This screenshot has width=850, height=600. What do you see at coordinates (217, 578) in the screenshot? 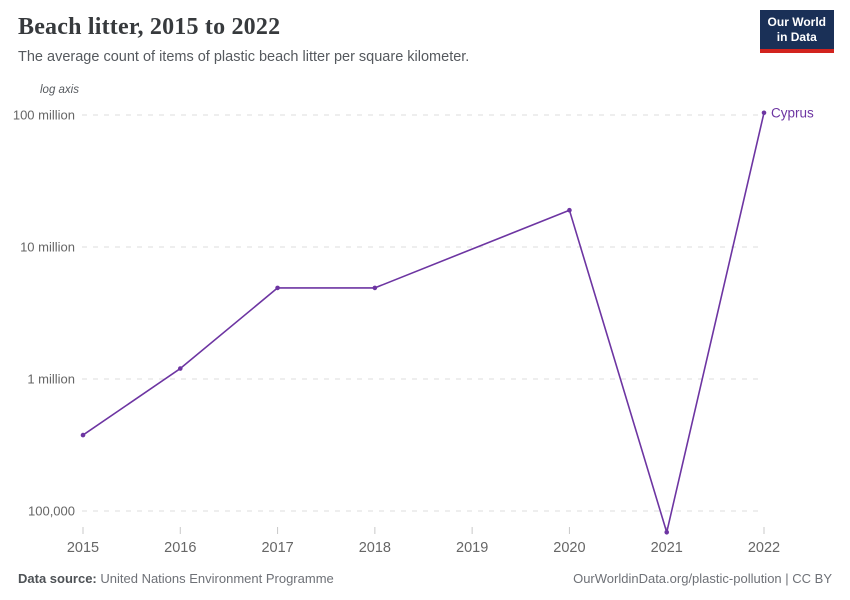
I see `data-source-value: United Nations Environment Programme` at bounding box center [217, 578].